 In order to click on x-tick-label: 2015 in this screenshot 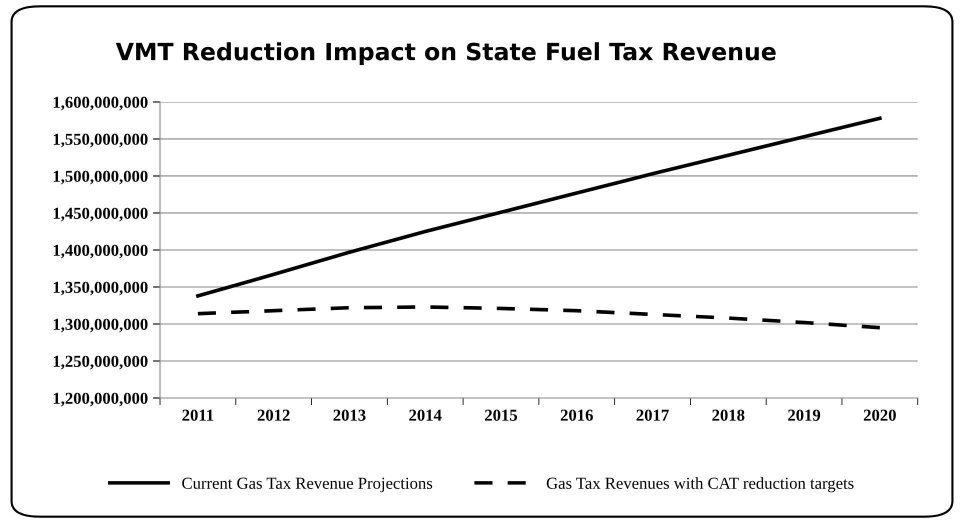, I will do `click(501, 415)`.